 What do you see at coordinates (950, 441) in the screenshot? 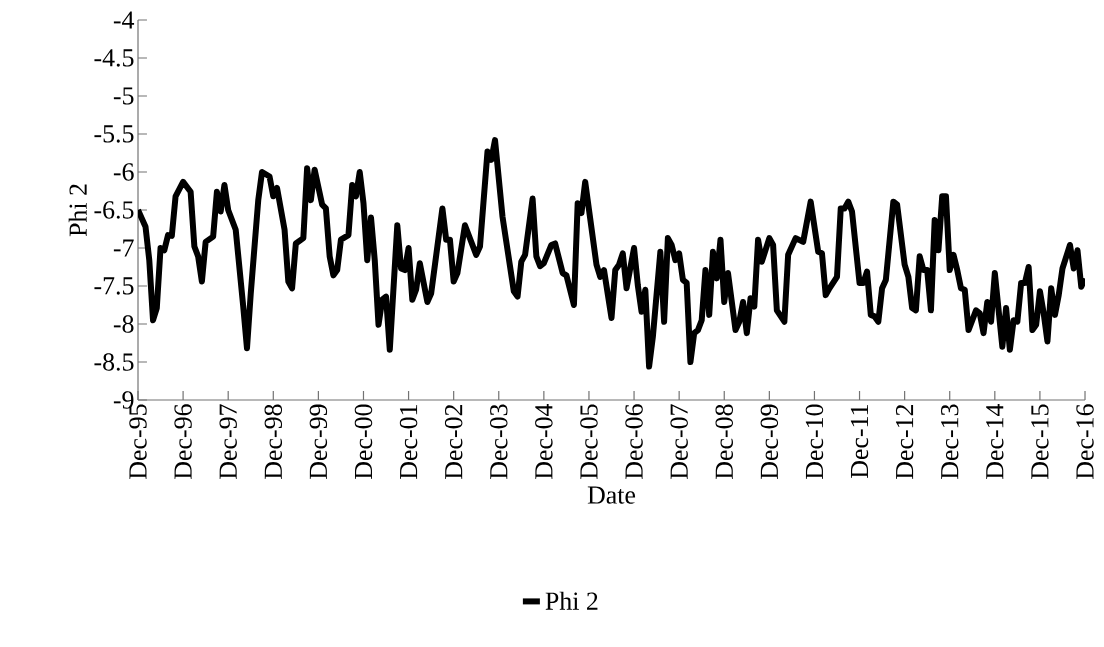
I see `x-tick-label: Dec-13` at bounding box center [950, 441].